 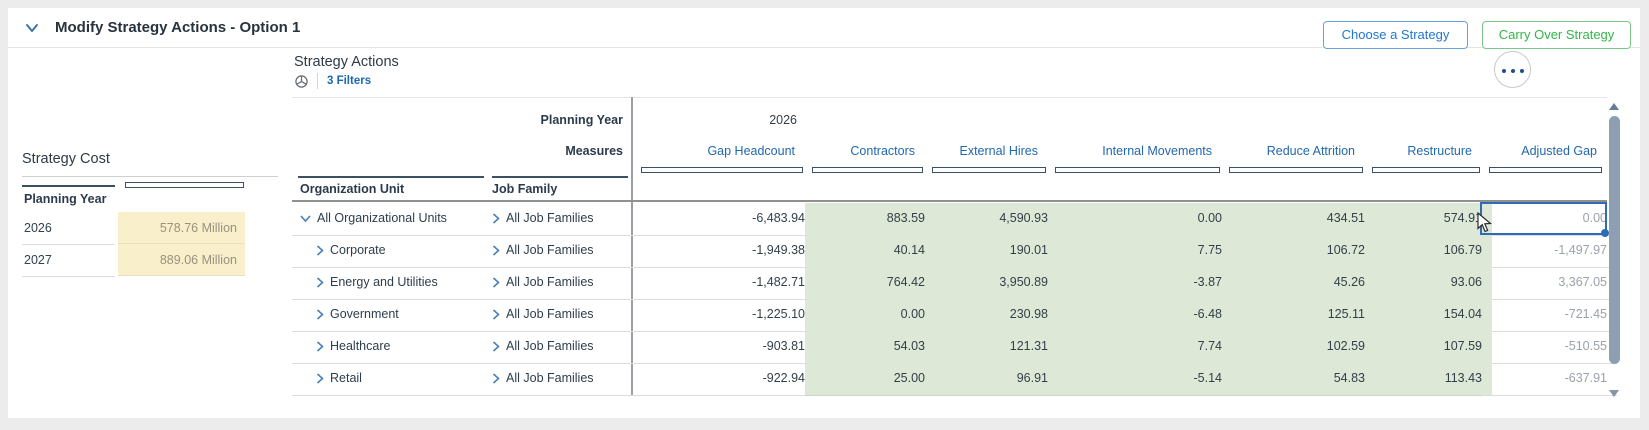 I want to click on org-unit-cell: Healthcare, so click(x=402, y=347).